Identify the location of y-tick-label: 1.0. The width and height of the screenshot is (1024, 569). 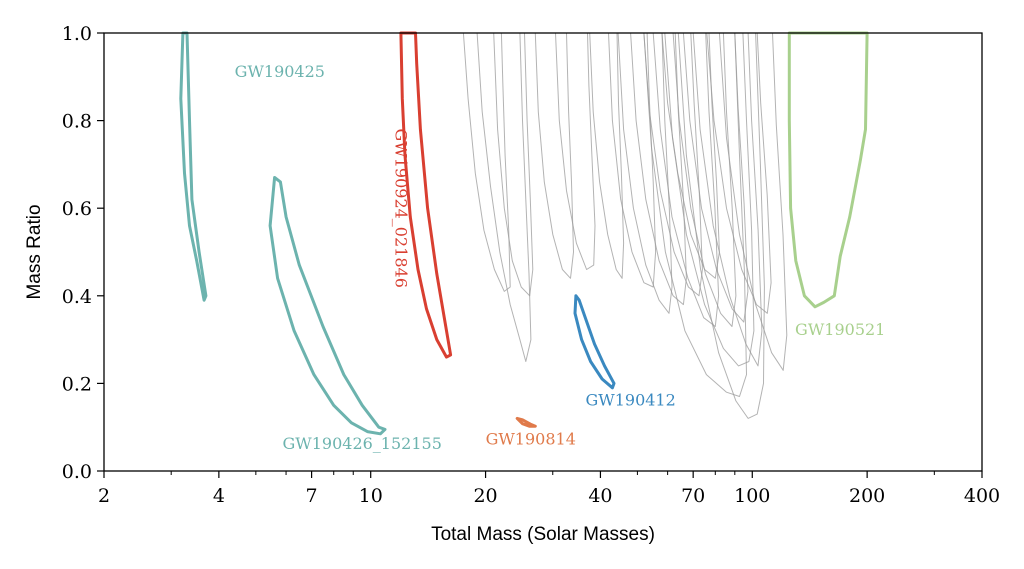
(77, 34).